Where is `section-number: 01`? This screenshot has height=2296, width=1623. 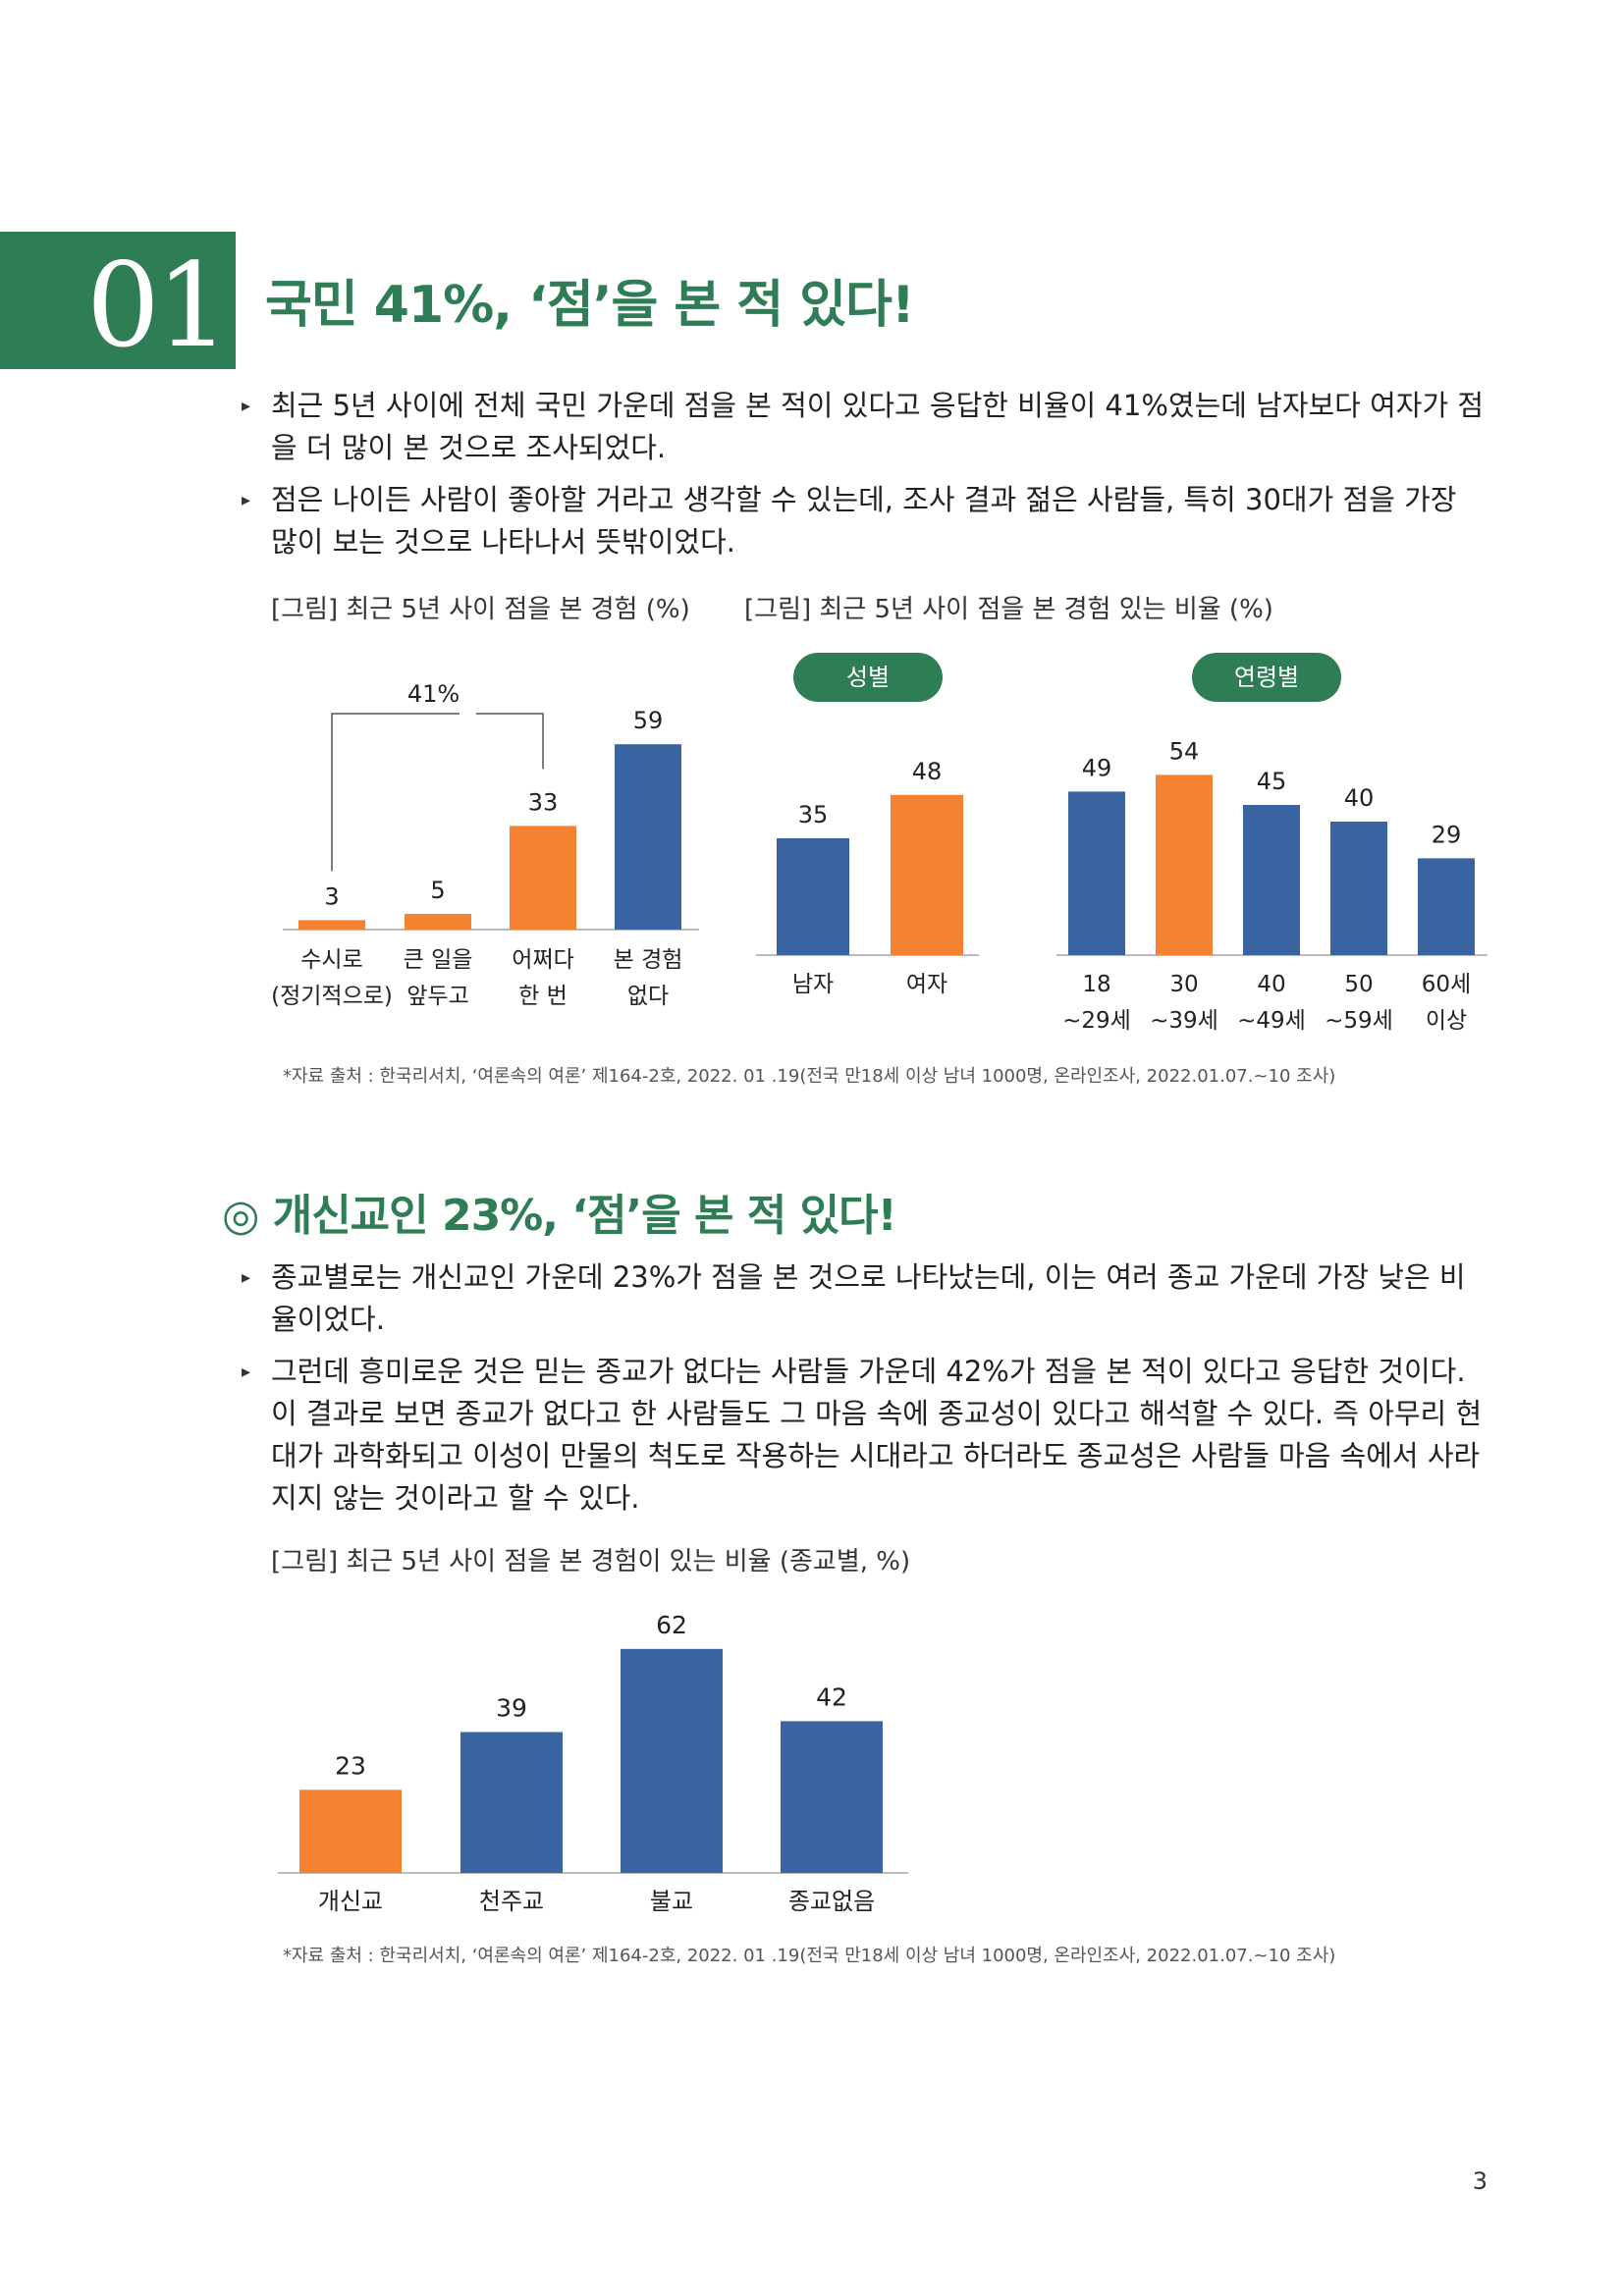 section-number: 01 is located at coordinates (157, 305).